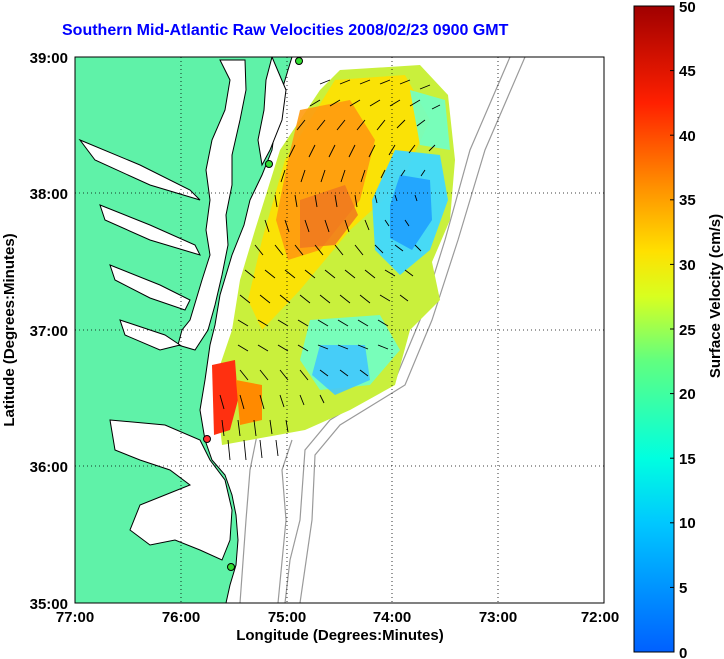 The height and width of the screenshot is (659, 724). Describe the element at coordinates (337, 617) in the screenshot. I see `x-ticks: 77:00 76:00 75:00 74:00 73:00 72:00` at that location.